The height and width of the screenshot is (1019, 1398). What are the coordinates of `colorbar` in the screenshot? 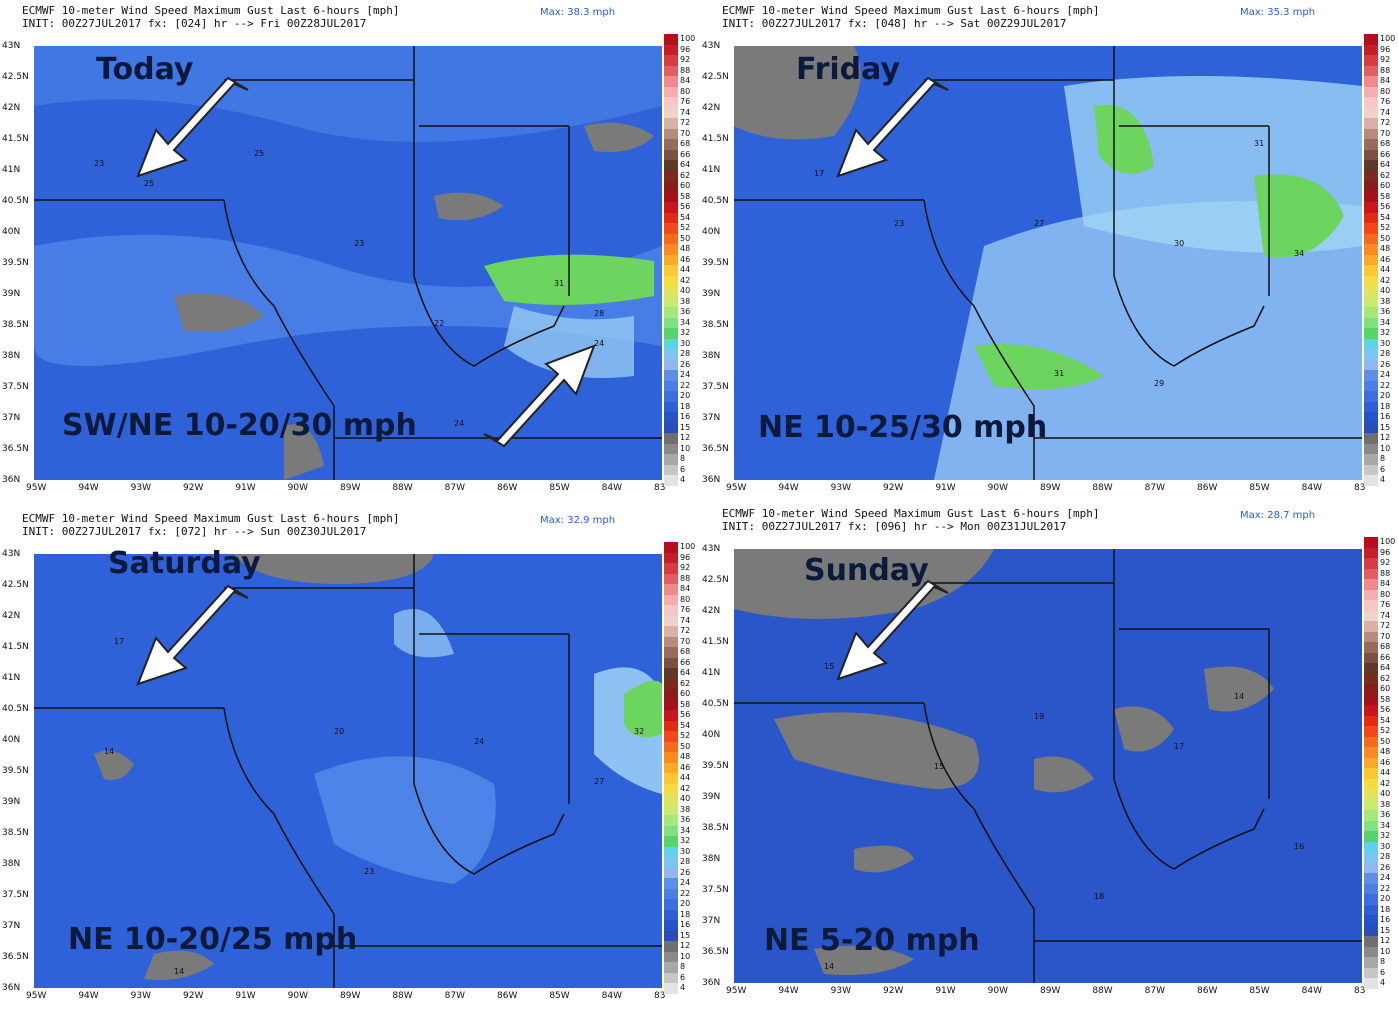 It's located at (671, 768).